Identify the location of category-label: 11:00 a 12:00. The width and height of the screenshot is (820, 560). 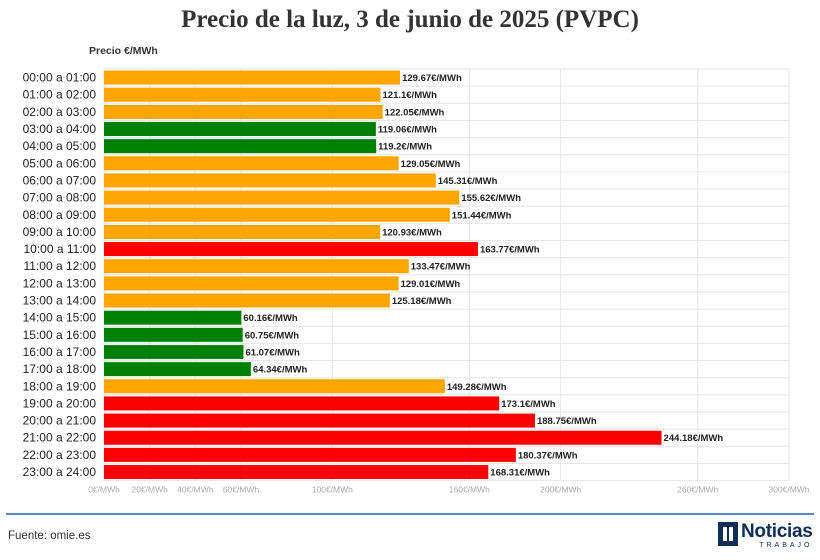
(59, 266).